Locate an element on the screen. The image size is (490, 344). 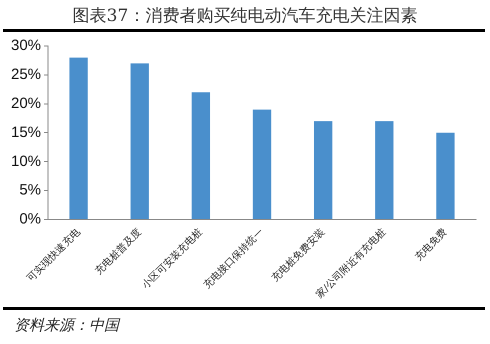
chart-title: 图表37：消费者购买纯电动汽车充电关注因素 is located at coordinates (245, 16).